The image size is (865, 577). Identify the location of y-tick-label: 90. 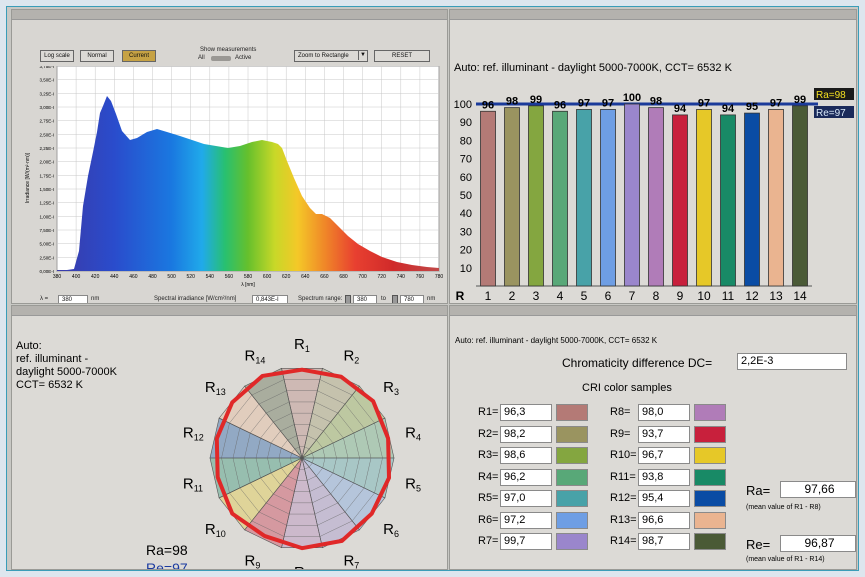
(466, 123).